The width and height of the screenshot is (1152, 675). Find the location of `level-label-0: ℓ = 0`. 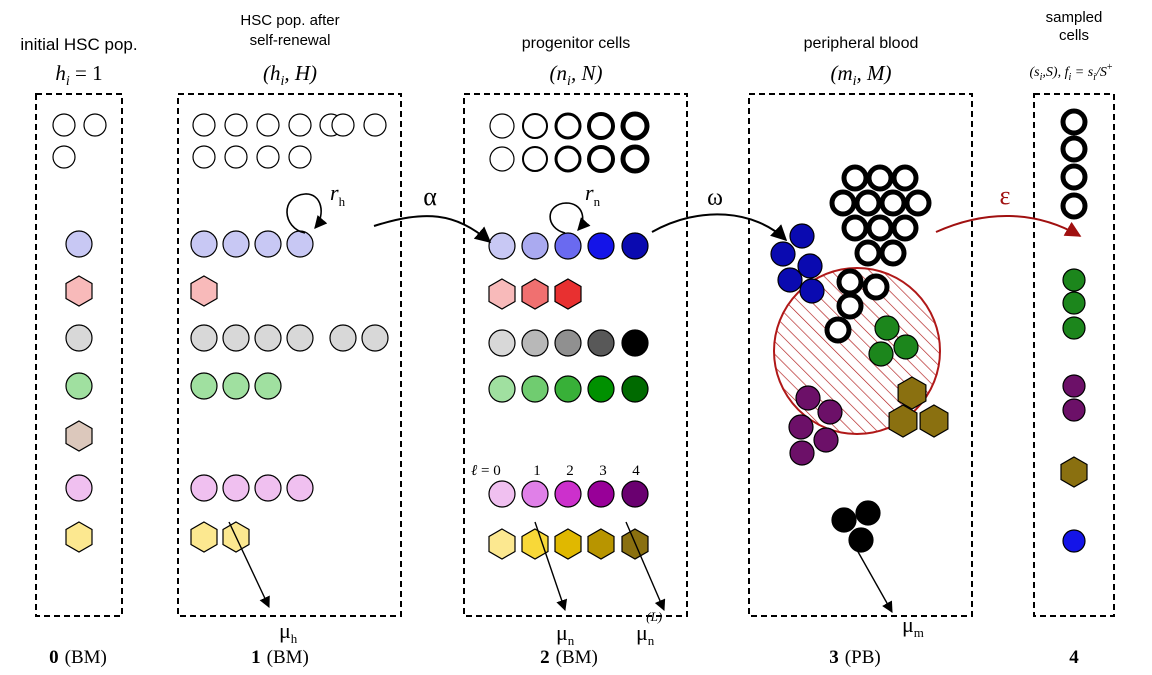

level-label-0: ℓ = 0 is located at coordinates (486, 471).